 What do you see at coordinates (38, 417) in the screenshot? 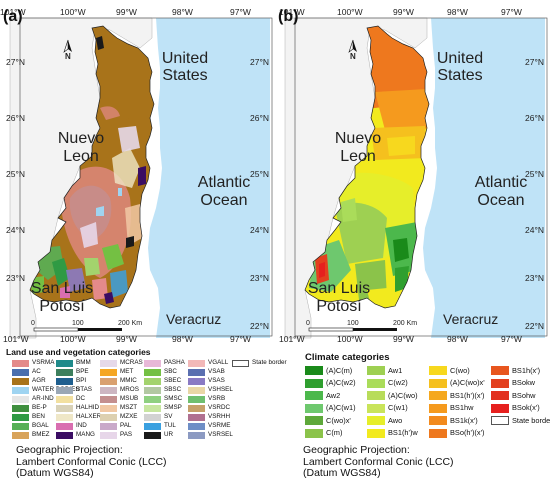
I see `legend-label: BEN` at bounding box center [38, 417].